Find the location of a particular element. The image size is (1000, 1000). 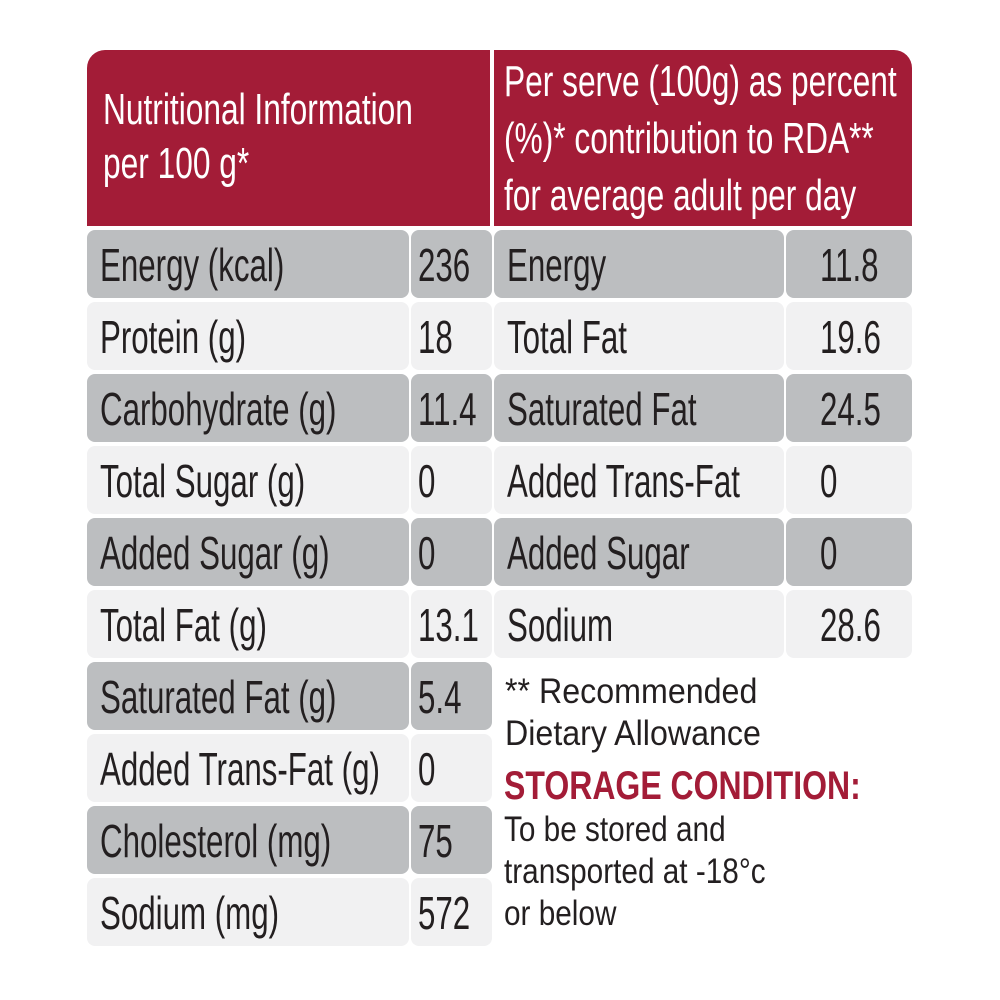

row-label: Carbohydrate (g) is located at coordinates (218, 409).